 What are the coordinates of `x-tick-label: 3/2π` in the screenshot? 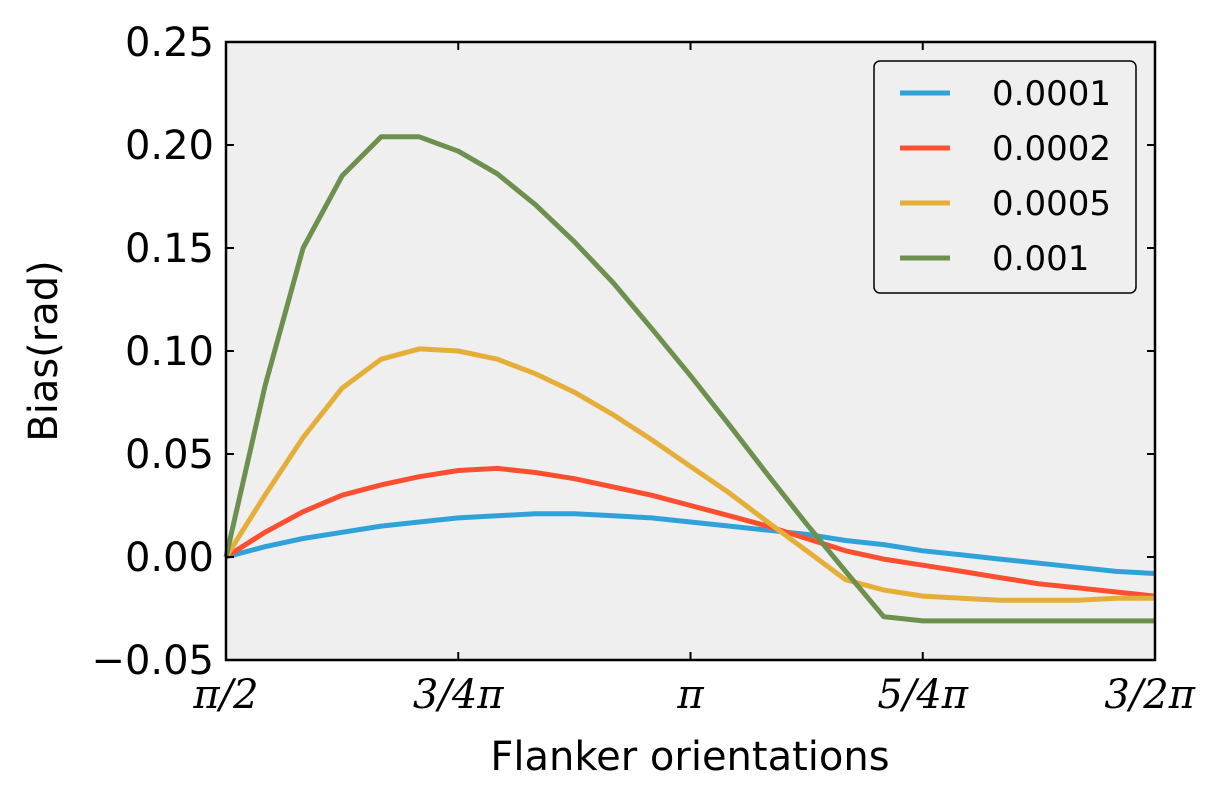 It's located at (1149, 695).